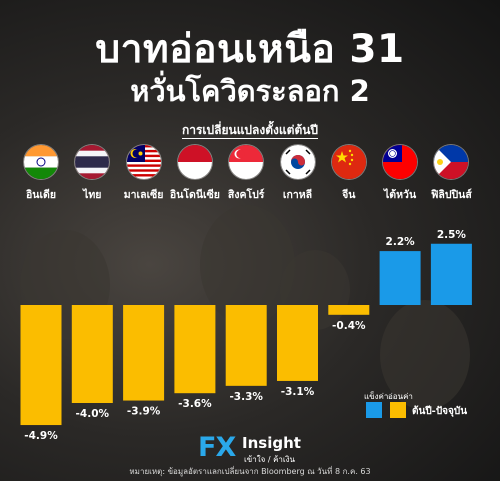  I want to click on legend-period-label: ต้นปี-ปัจจุบัน, so click(440, 411).